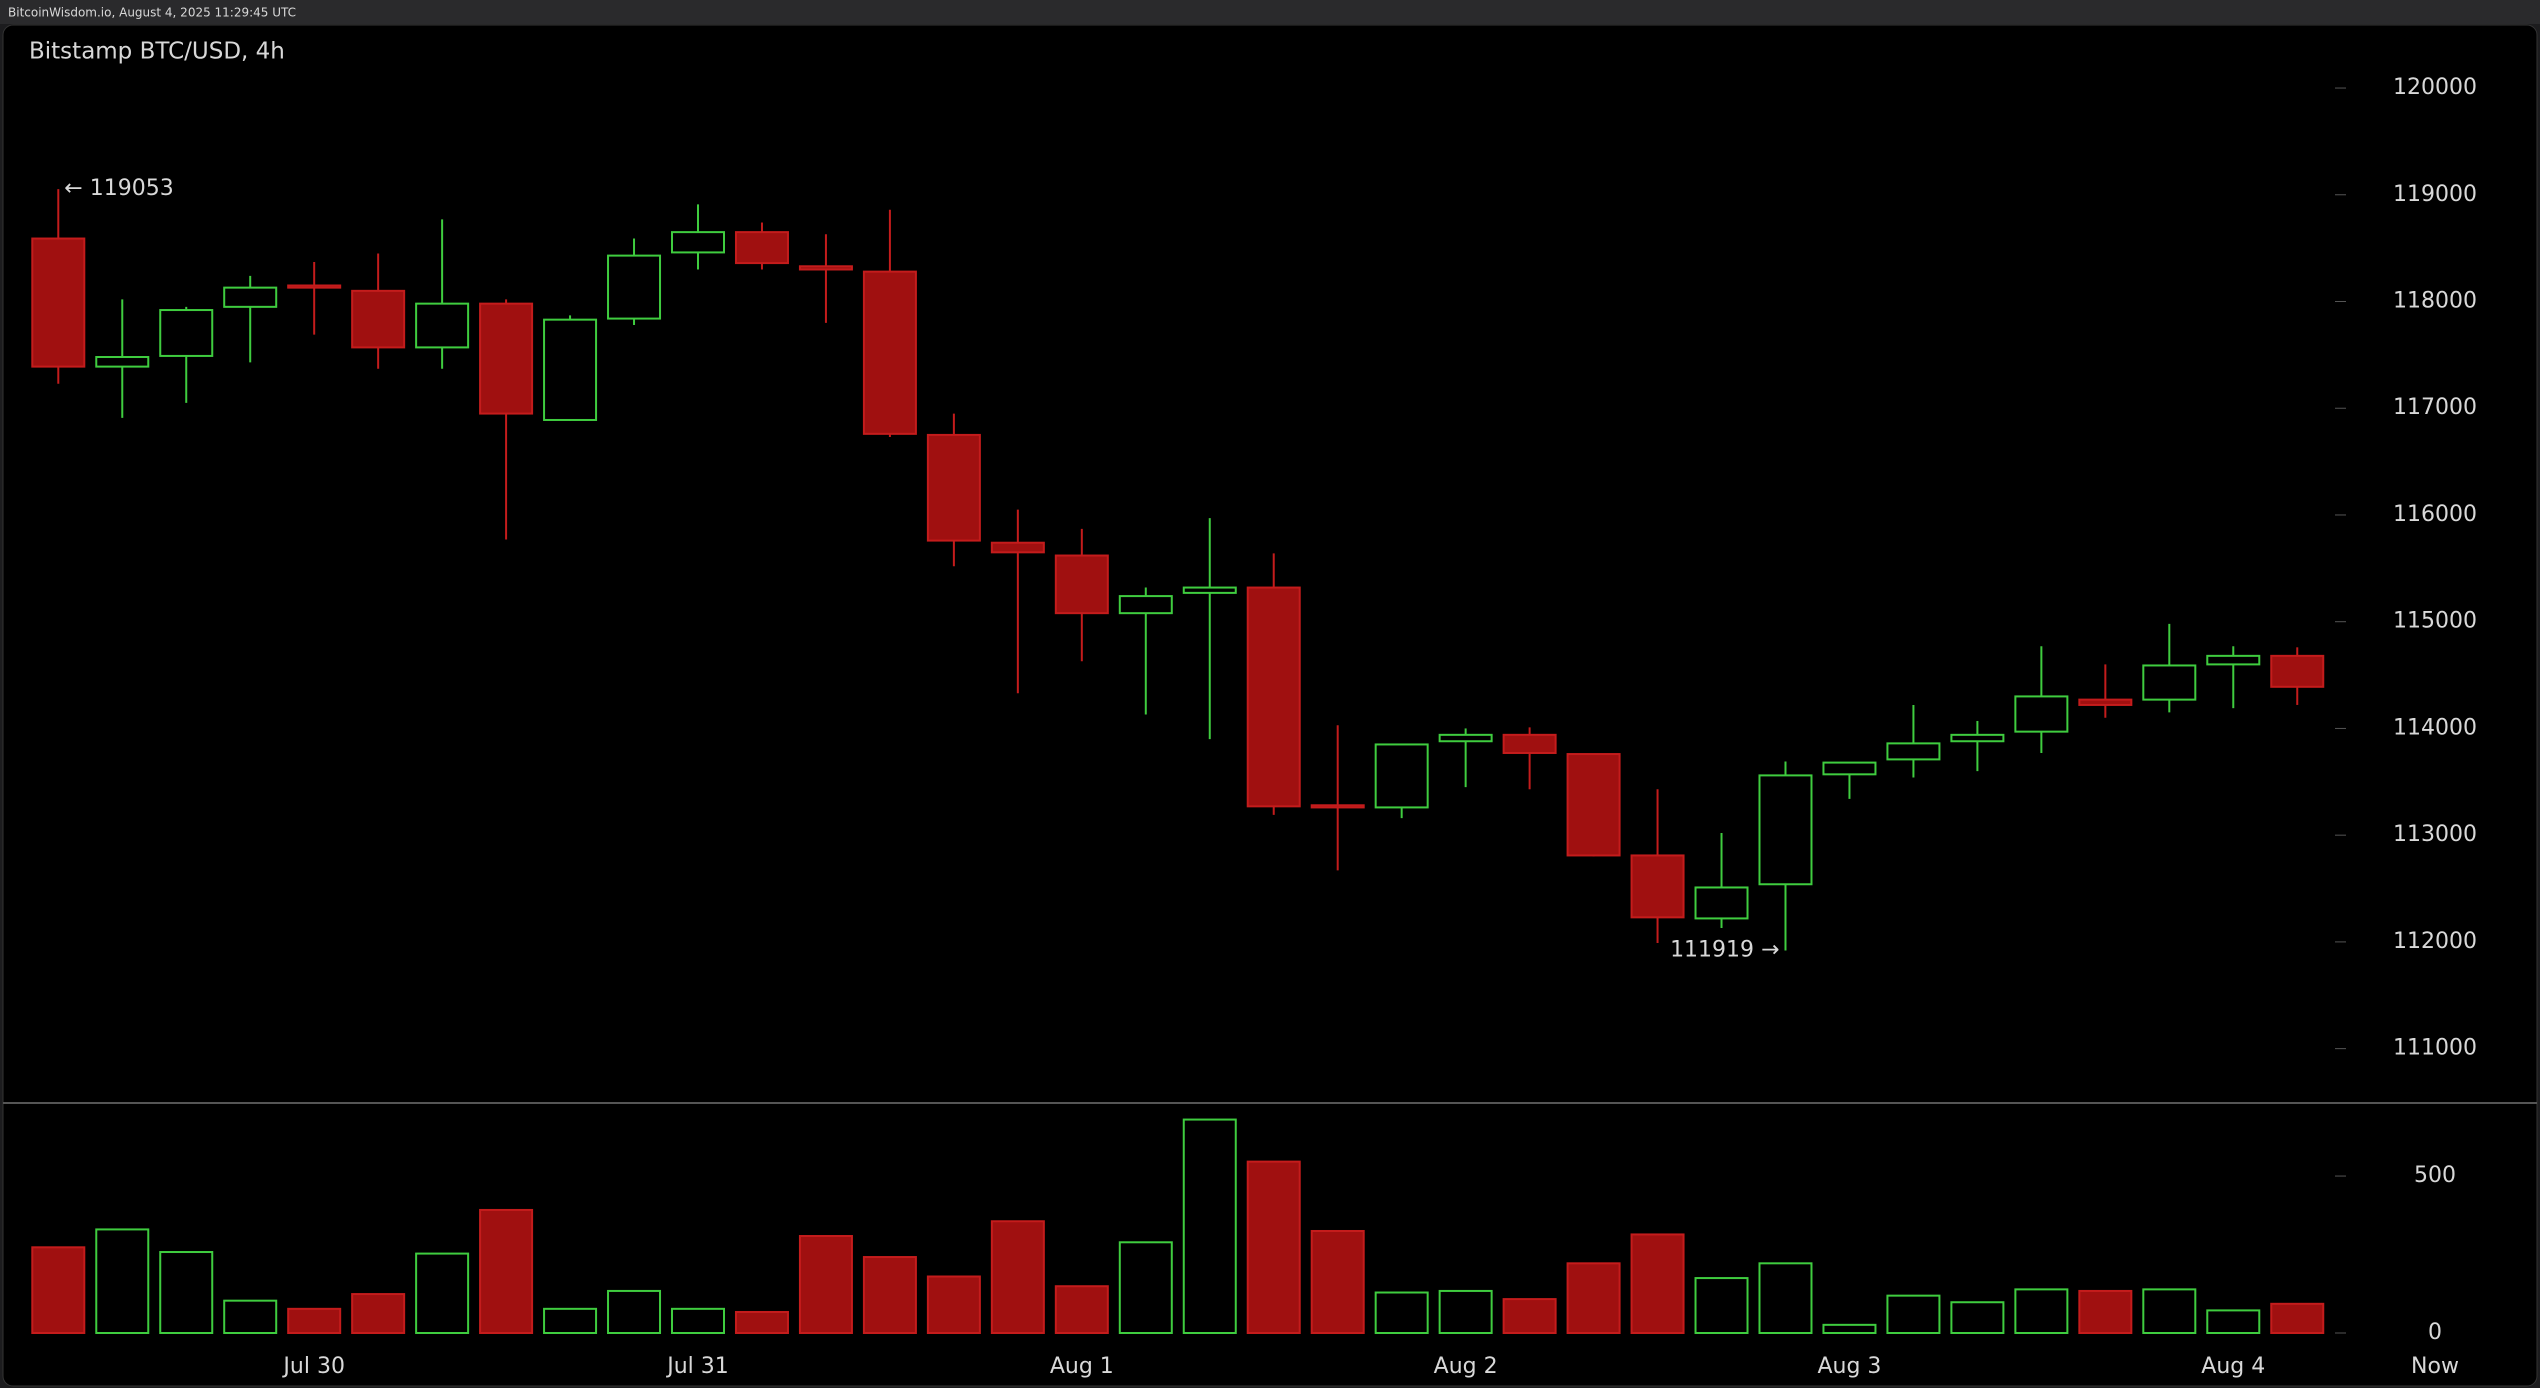 The image size is (2540, 1388). What do you see at coordinates (2435, 941) in the screenshot?
I see `y-tick-label: 112000` at bounding box center [2435, 941].